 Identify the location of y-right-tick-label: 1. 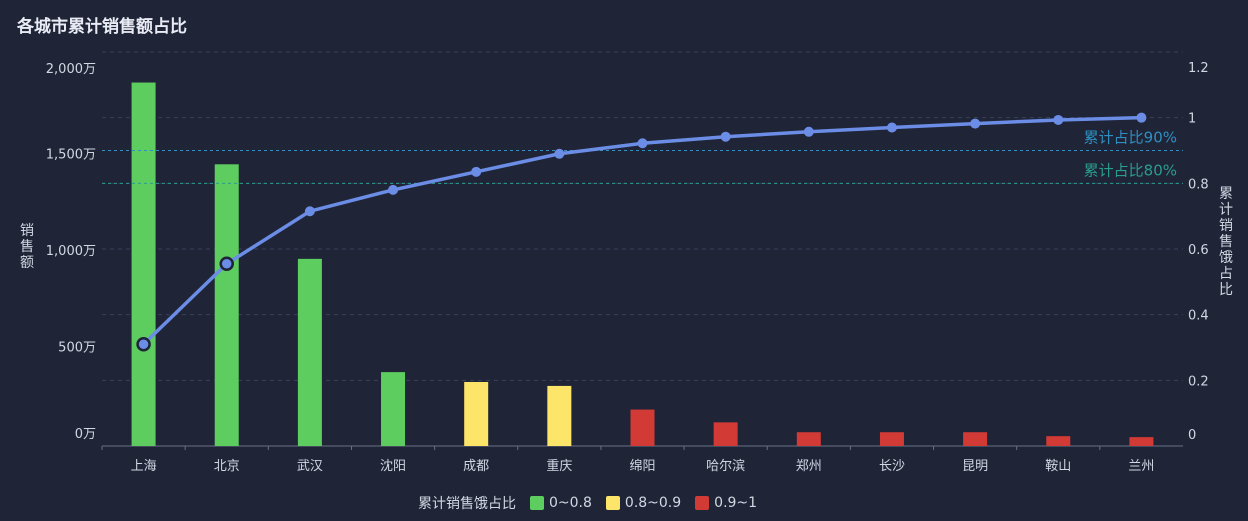
(1192, 119).